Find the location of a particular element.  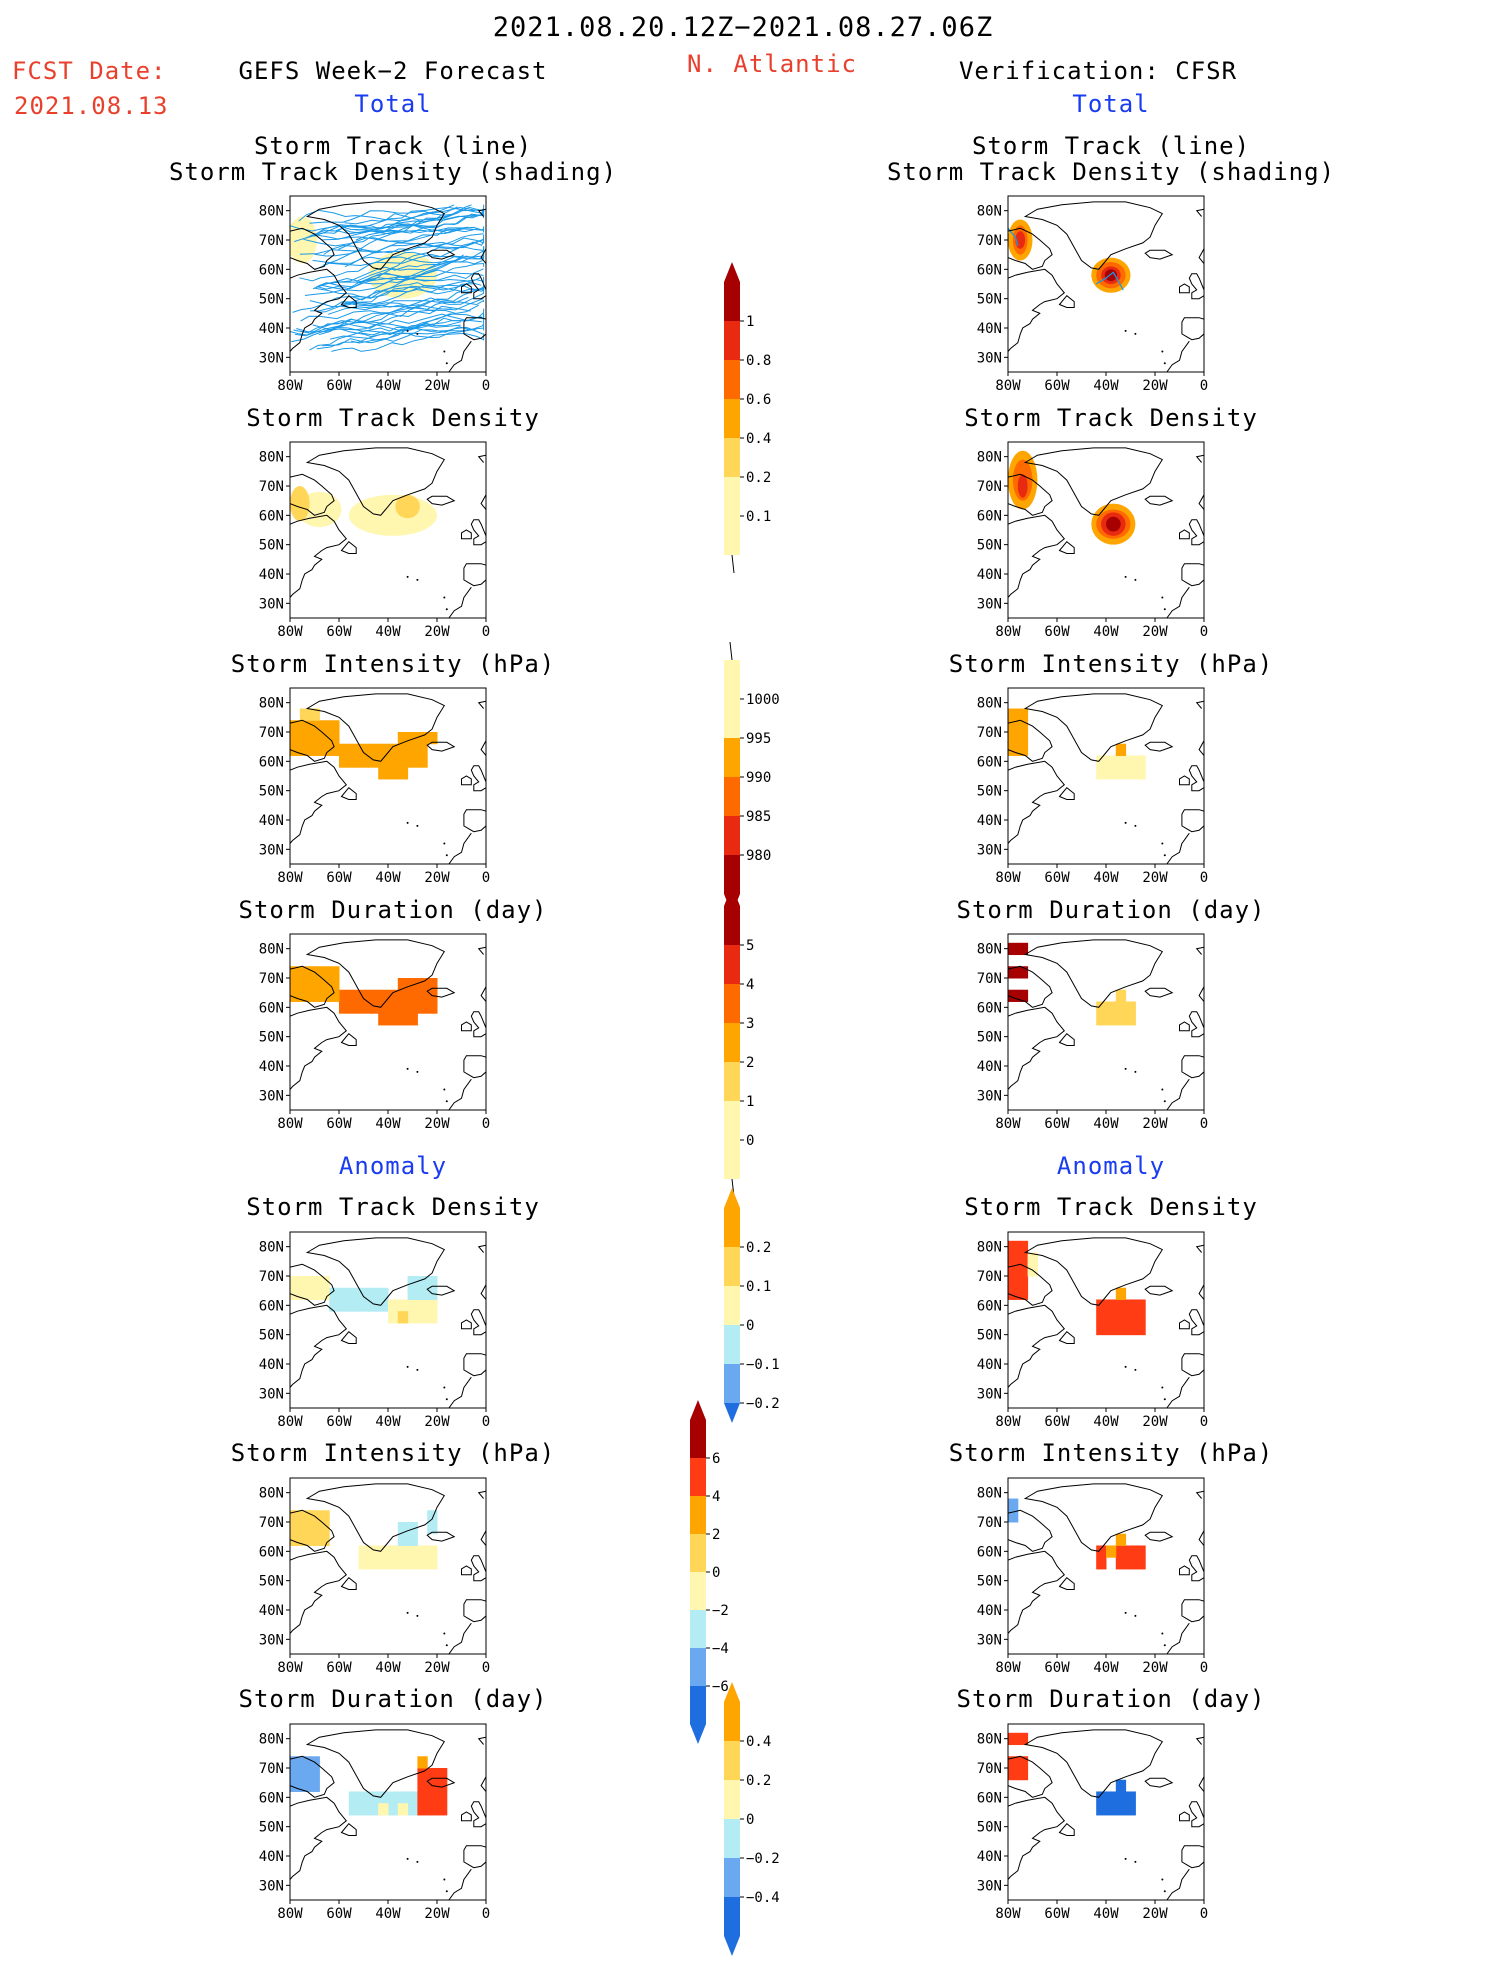

colorbar-density-total: 1 0.8 0.6 0.4 0.2 0.1 is located at coordinates (760, 422).